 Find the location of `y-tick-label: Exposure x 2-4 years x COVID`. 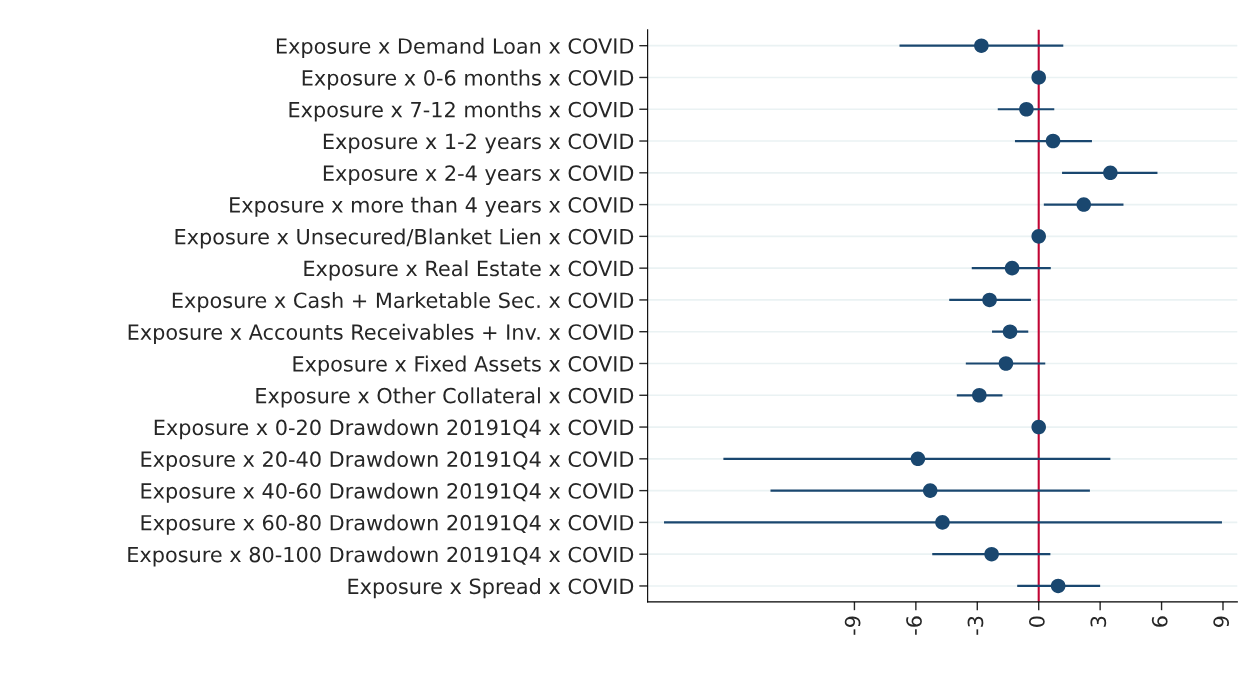

y-tick-label: Exposure x 2-4 years x COVID is located at coordinates (478, 175).